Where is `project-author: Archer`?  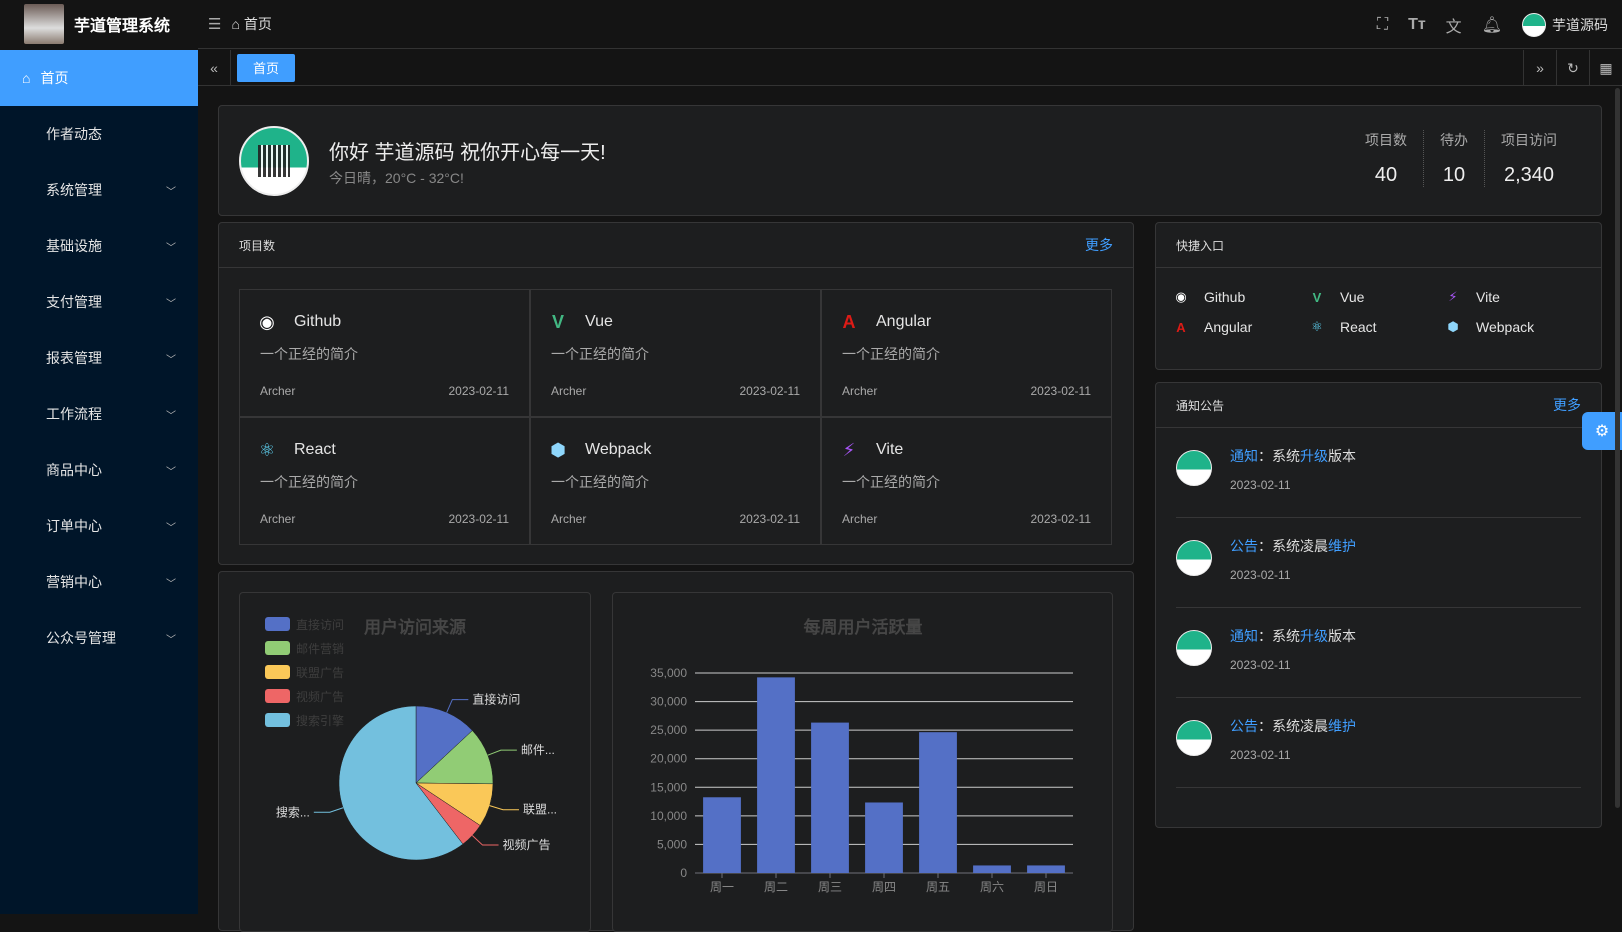 project-author: Archer is located at coordinates (278, 391).